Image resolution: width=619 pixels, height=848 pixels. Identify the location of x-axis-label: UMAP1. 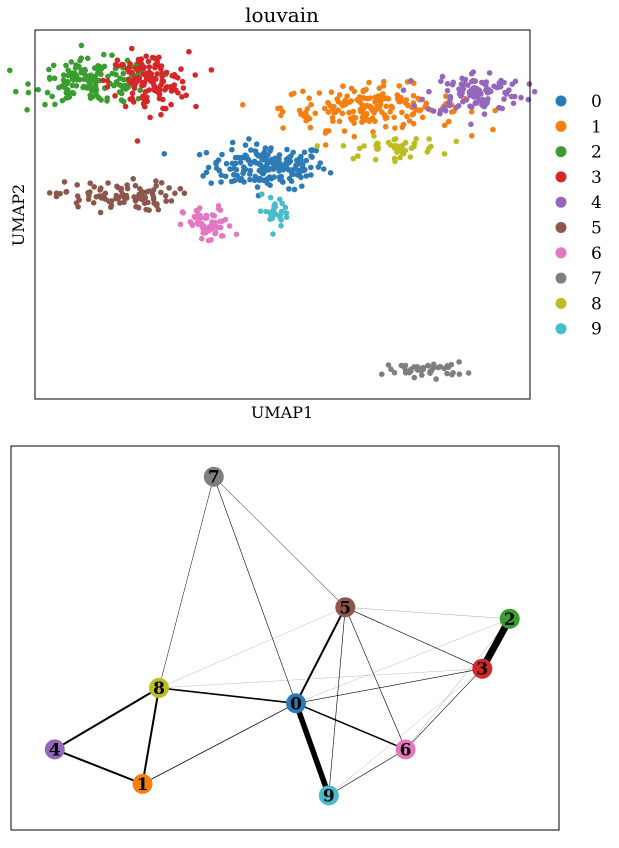
(282, 412).